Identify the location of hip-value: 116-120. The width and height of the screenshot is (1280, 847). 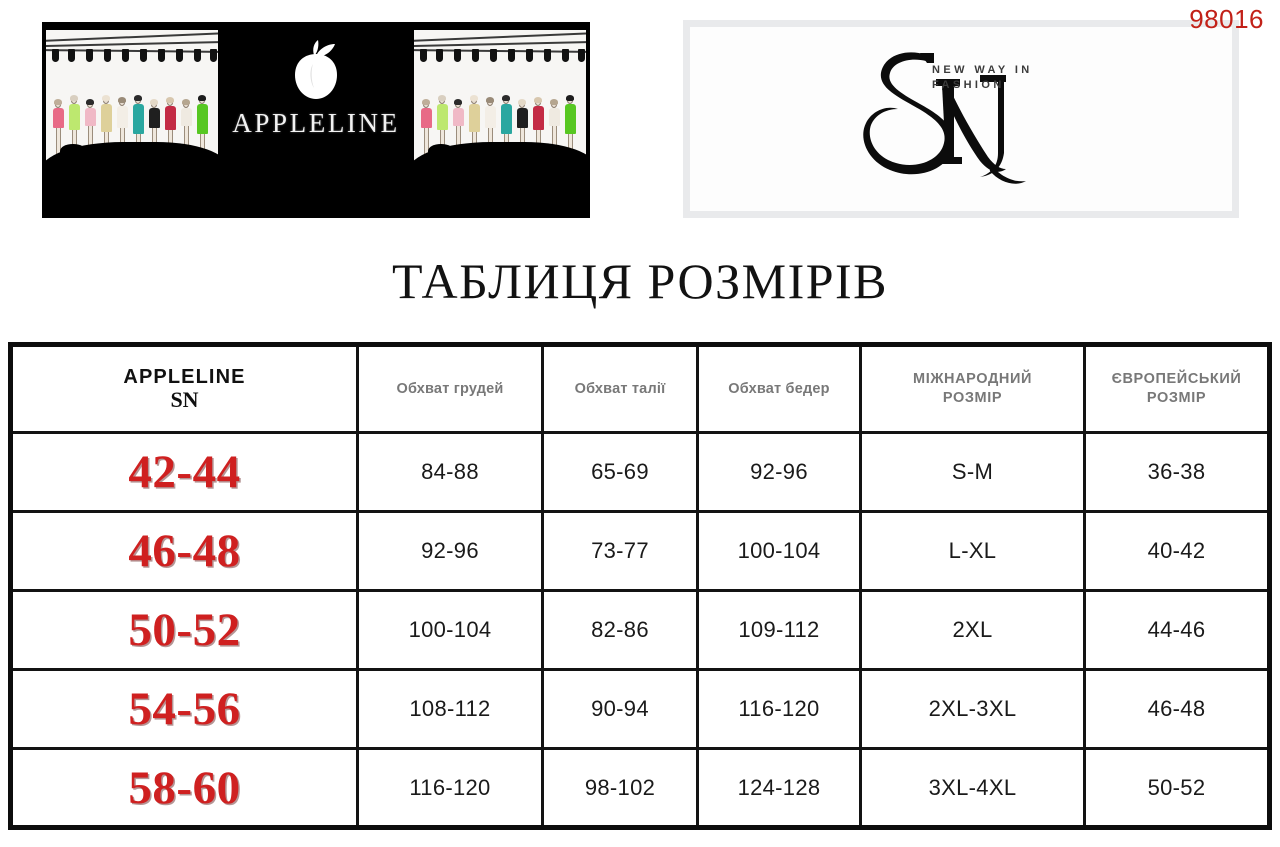
(779, 708).